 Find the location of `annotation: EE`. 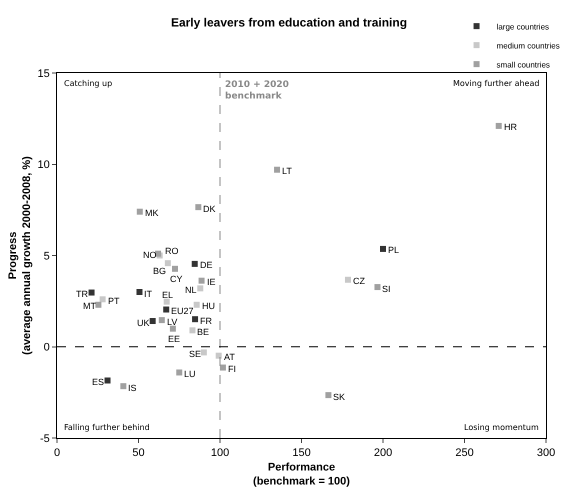

annotation: EE is located at coordinates (174, 339).